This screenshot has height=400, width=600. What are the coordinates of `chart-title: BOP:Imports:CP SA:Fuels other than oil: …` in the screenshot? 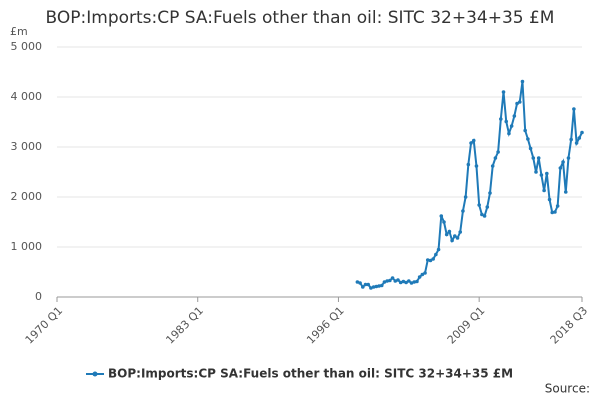 It's located at (300, 18).